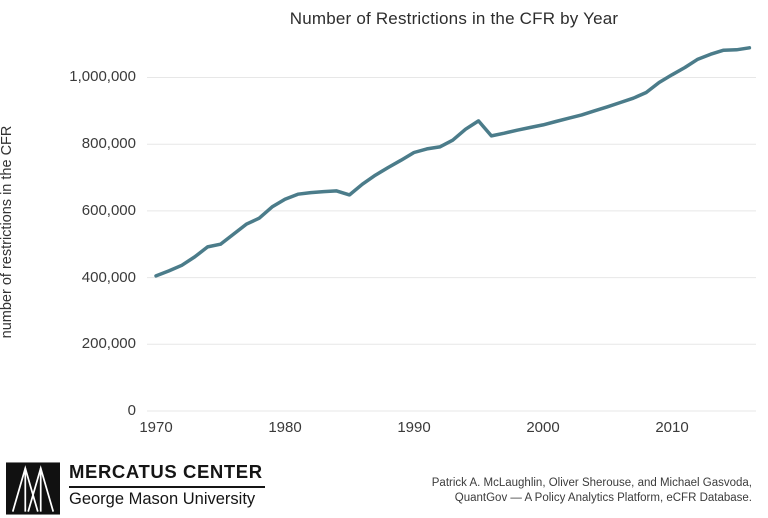 The image size is (768, 518). I want to click on x-tick-label: 1980, so click(285, 427).